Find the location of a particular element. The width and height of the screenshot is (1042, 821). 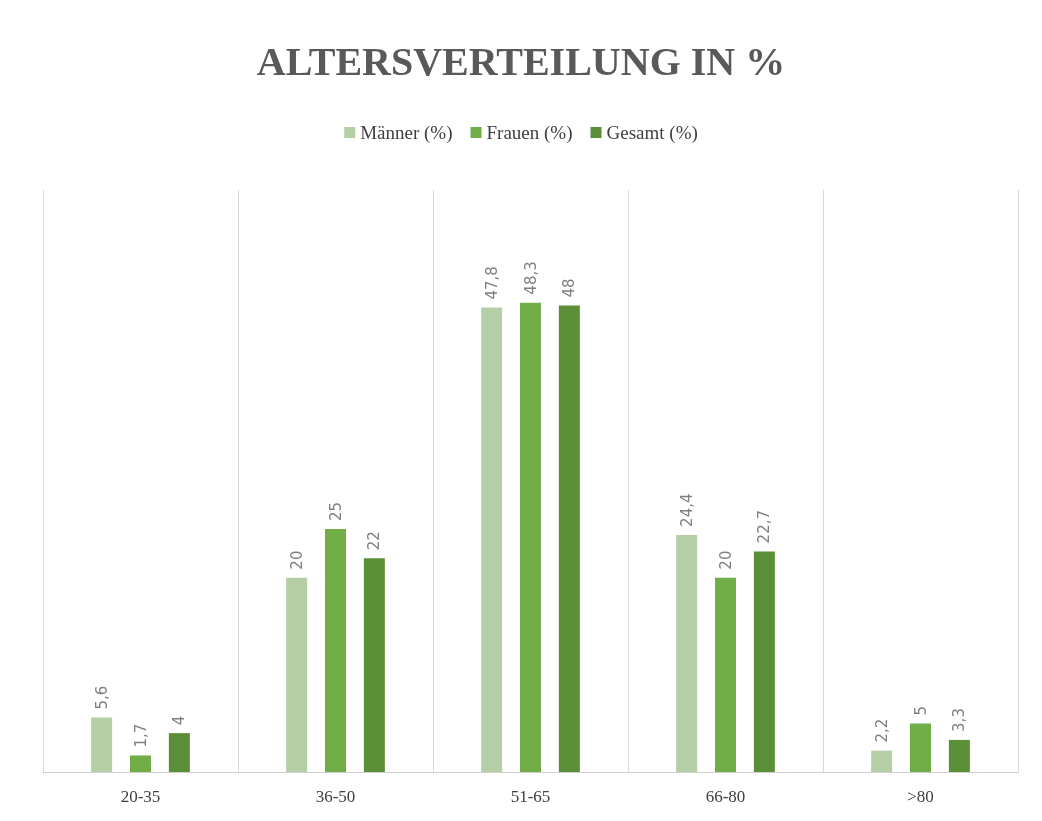

x-tick-label: 20-35 is located at coordinates (140, 796).